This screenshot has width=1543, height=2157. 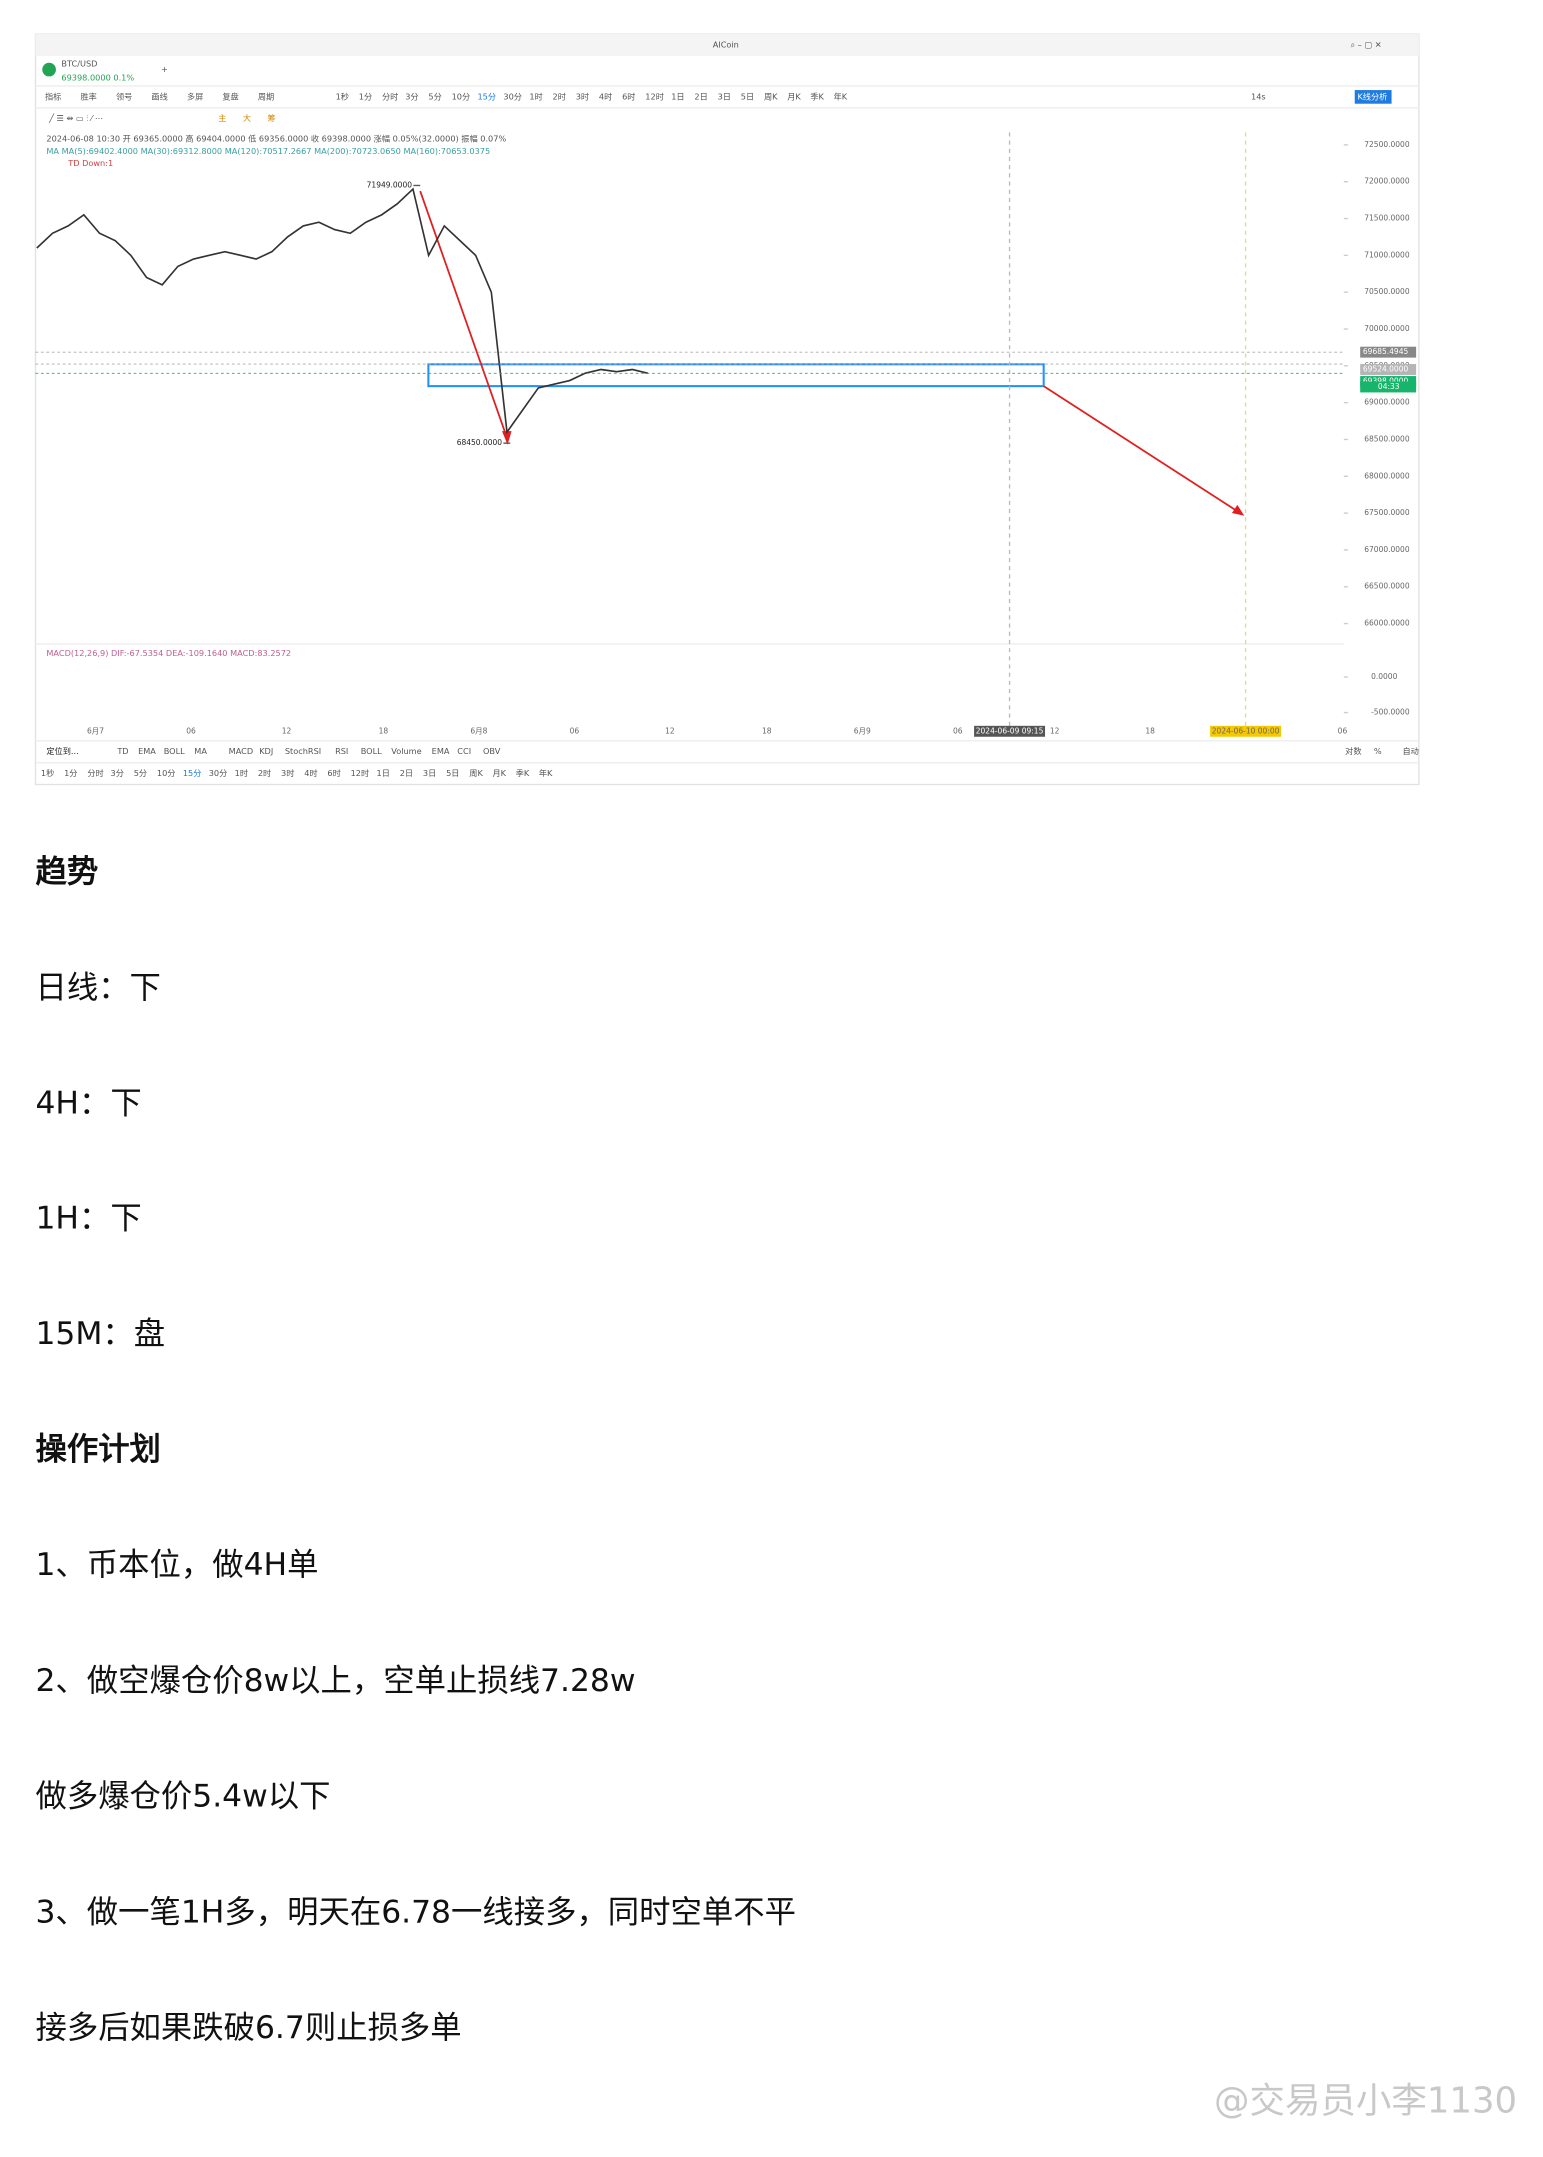 I want to click on toolbar-item: 多屏, so click(x=195, y=96).